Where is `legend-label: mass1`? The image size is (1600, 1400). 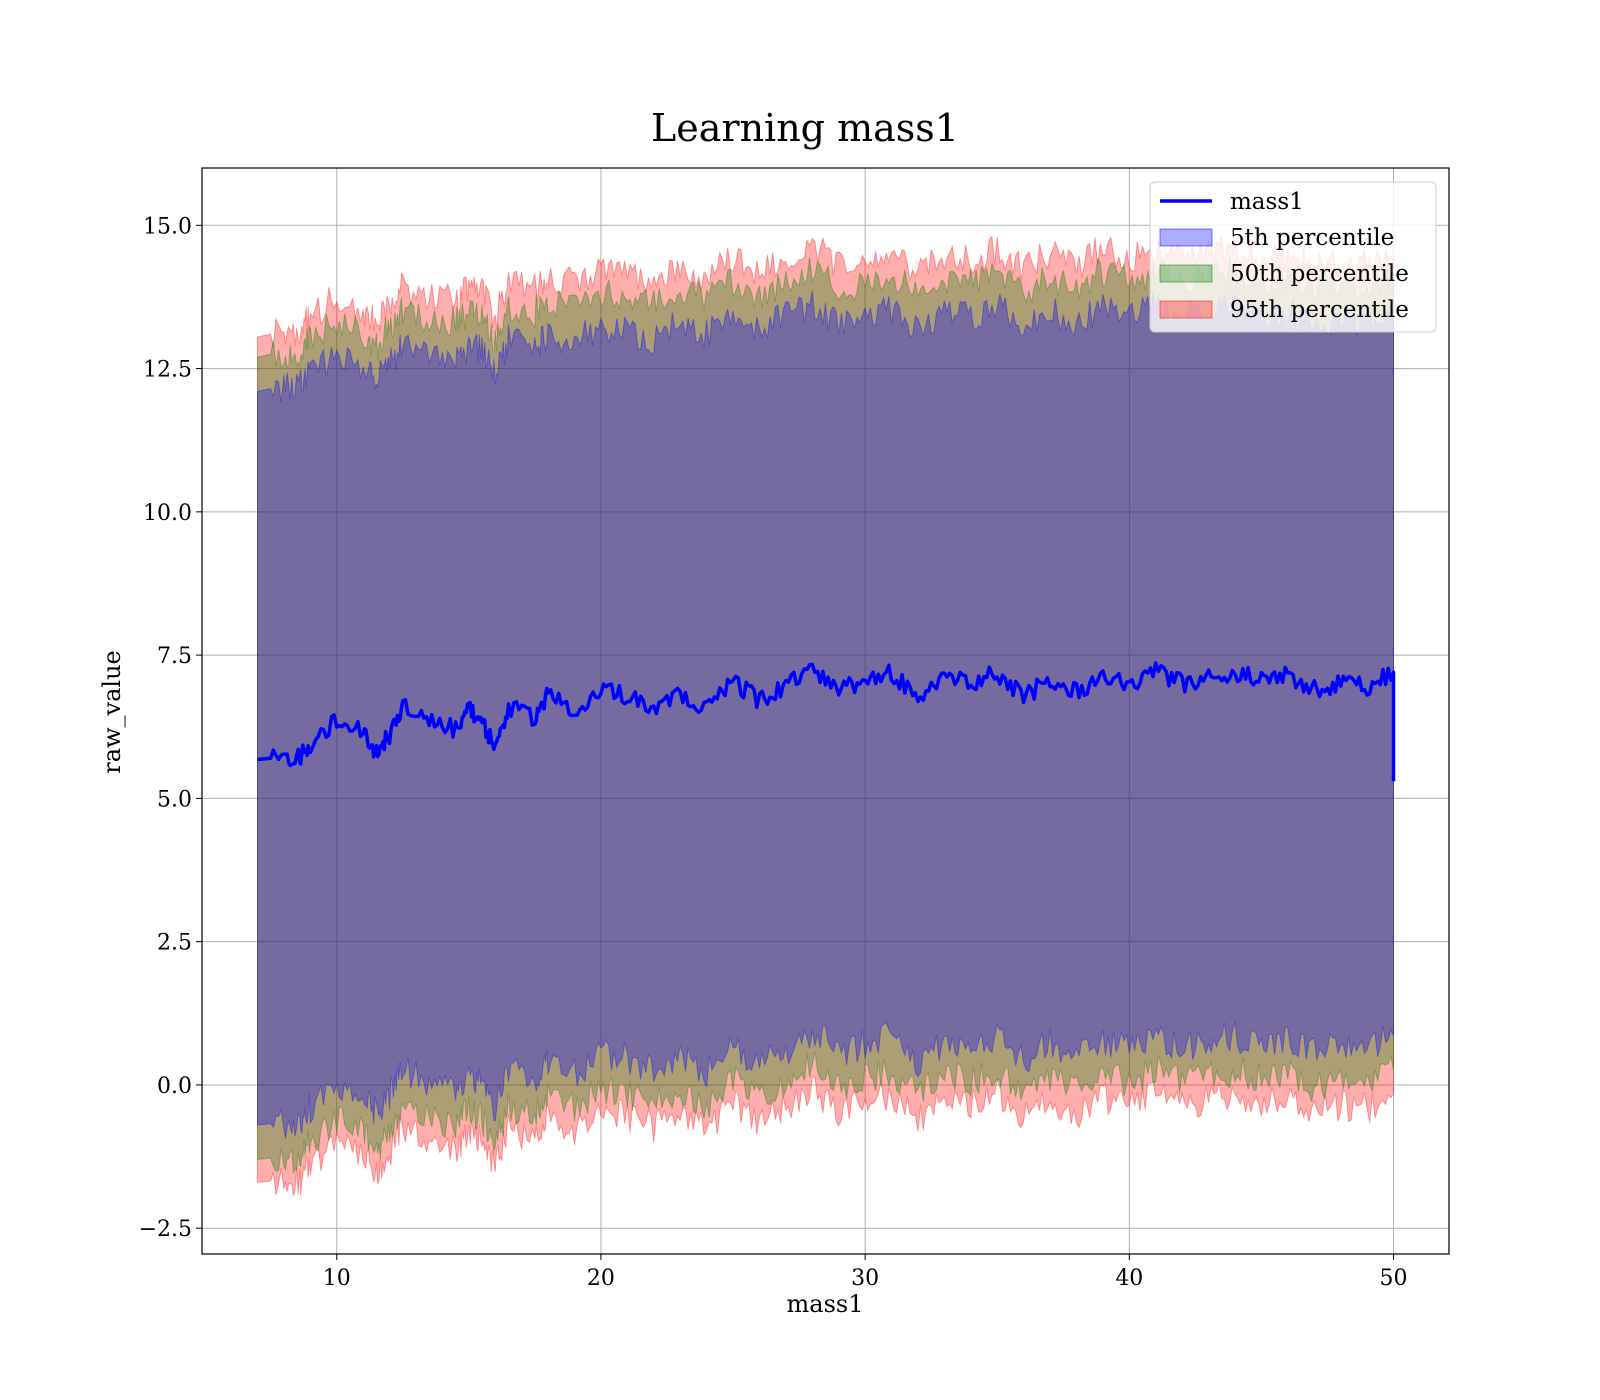 legend-label: mass1 is located at coordinates (1267, 202).